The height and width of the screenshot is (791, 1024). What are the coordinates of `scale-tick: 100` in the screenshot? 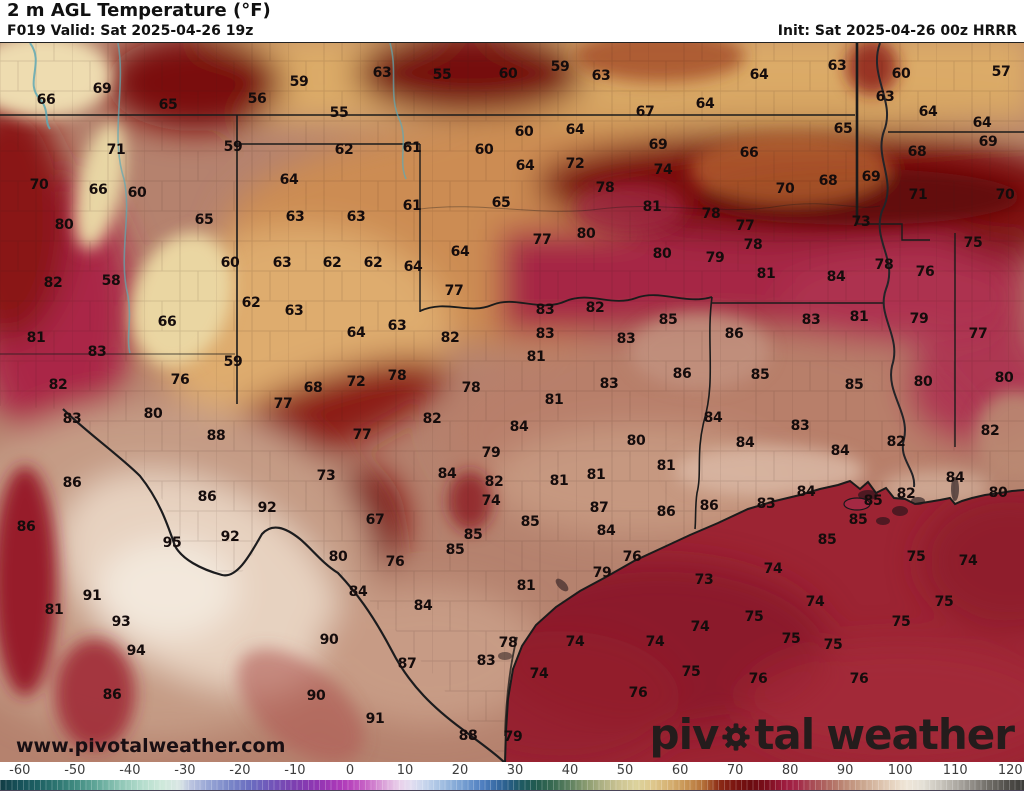 It's located at (900, 770).